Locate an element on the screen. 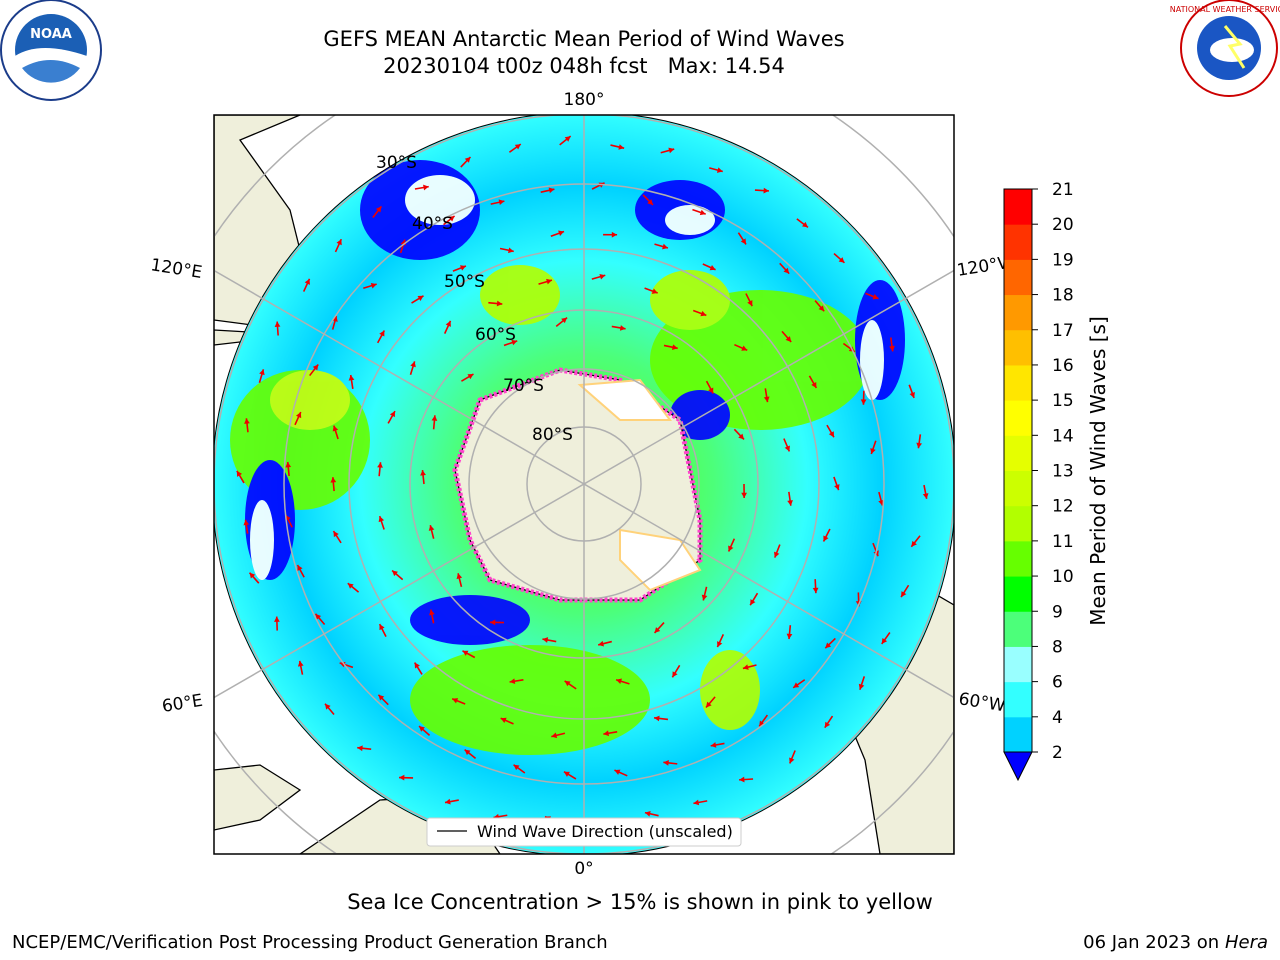 This screenshot has height=960, width=1280. colorbar-tick-label: 2 is located at coordinates (1057, 753).